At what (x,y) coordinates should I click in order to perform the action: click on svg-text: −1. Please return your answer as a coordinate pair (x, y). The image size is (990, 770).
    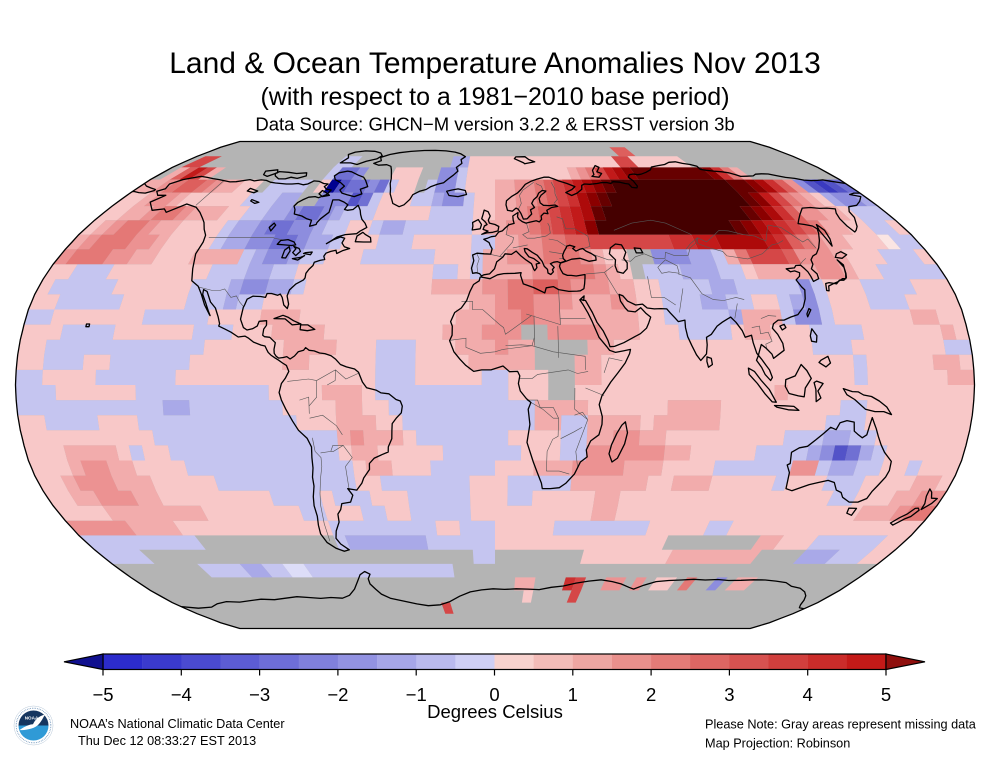
    Looking at the image, I should click on (416, 694).